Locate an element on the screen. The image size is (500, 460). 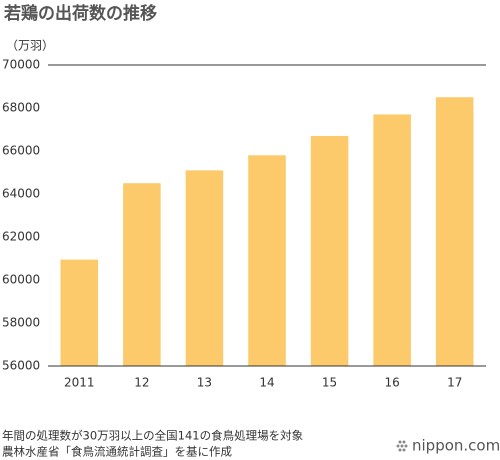
y-tick-label: 66000 is located at coordinates (21, 151).